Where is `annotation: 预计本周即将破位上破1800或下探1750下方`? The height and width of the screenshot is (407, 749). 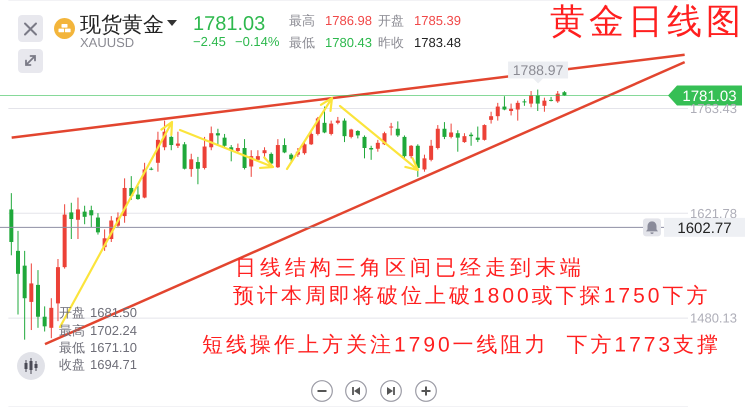
annotation: 预计本周即将破位上破1800或下探1750下方 is located at coordinates (471, 296).